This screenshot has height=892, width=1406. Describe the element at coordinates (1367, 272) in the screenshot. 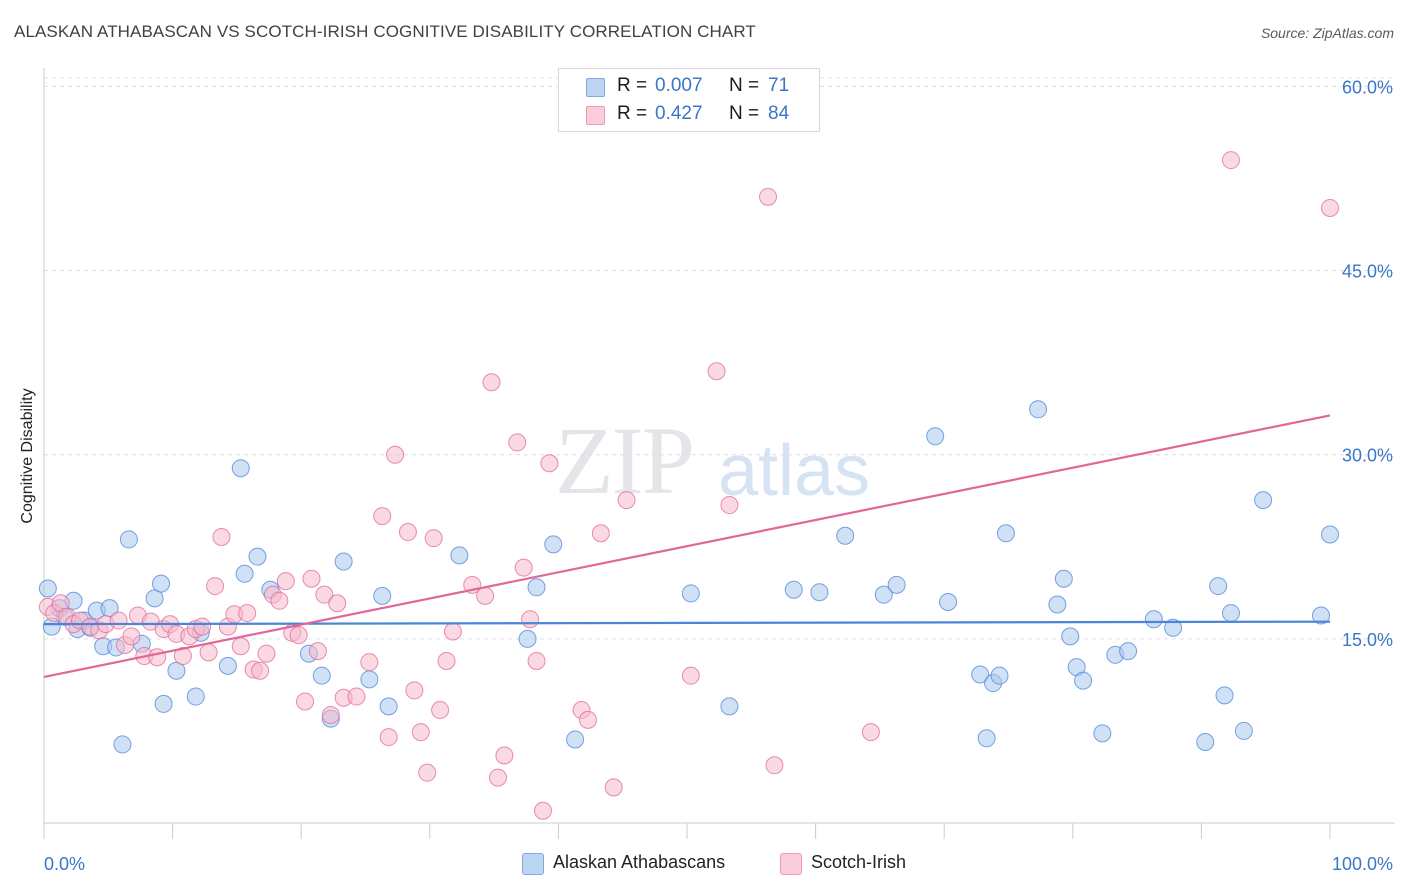

I see `y-tick-label: 45.0%` at that location.